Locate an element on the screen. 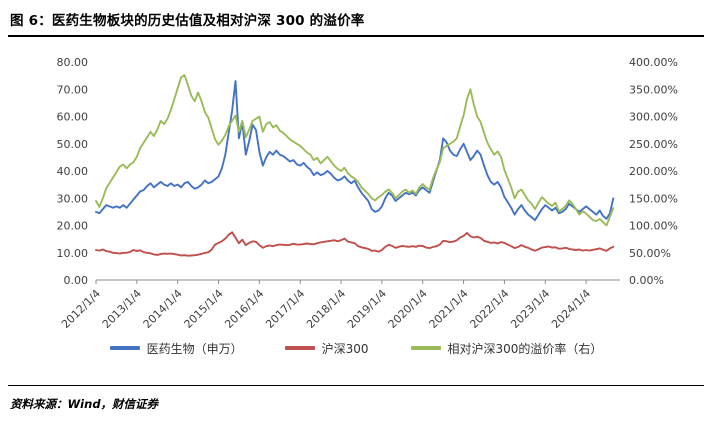 This screenshot has width=712, height=422. svg-text: 2021/1/4 is located at coordinates (449, 309).